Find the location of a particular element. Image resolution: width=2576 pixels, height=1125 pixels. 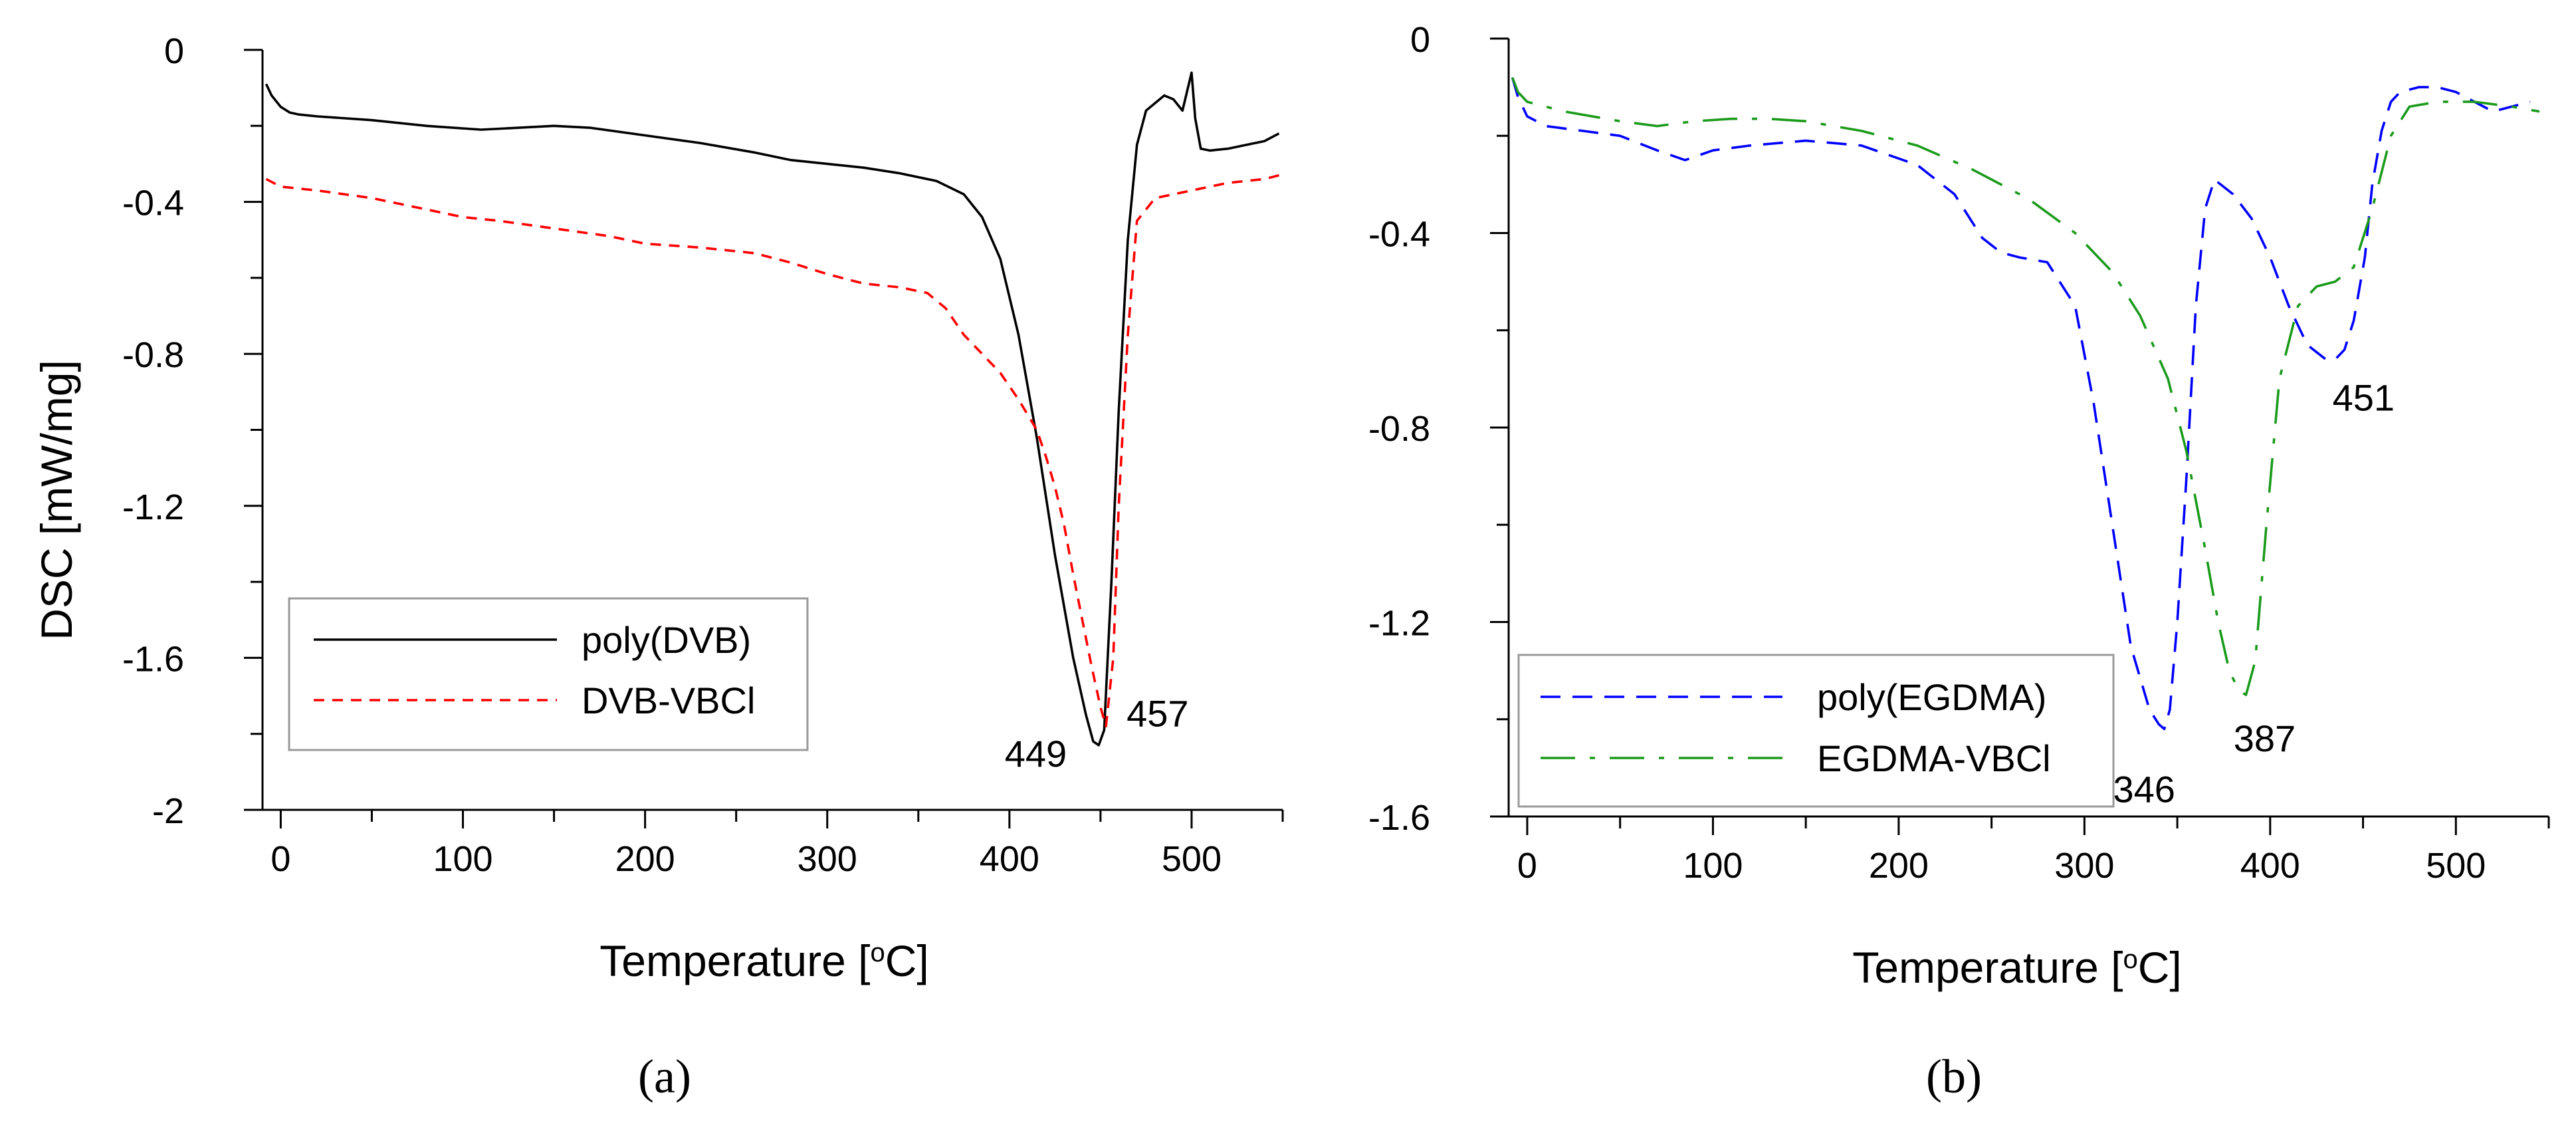

panel-a-x-axis-label: Temperature [oC] is located at coordinates (763, 960).